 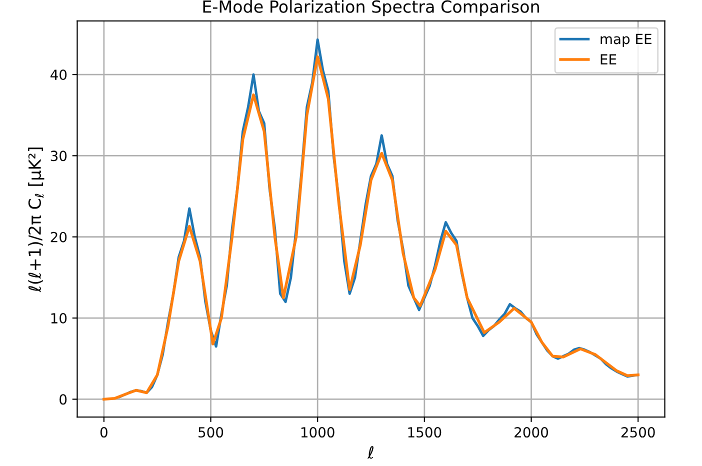 What do you see at coordinates (317, 432) in the screenshot?
I see `x-tick-label: 1000` at bounding box center [317, 432].